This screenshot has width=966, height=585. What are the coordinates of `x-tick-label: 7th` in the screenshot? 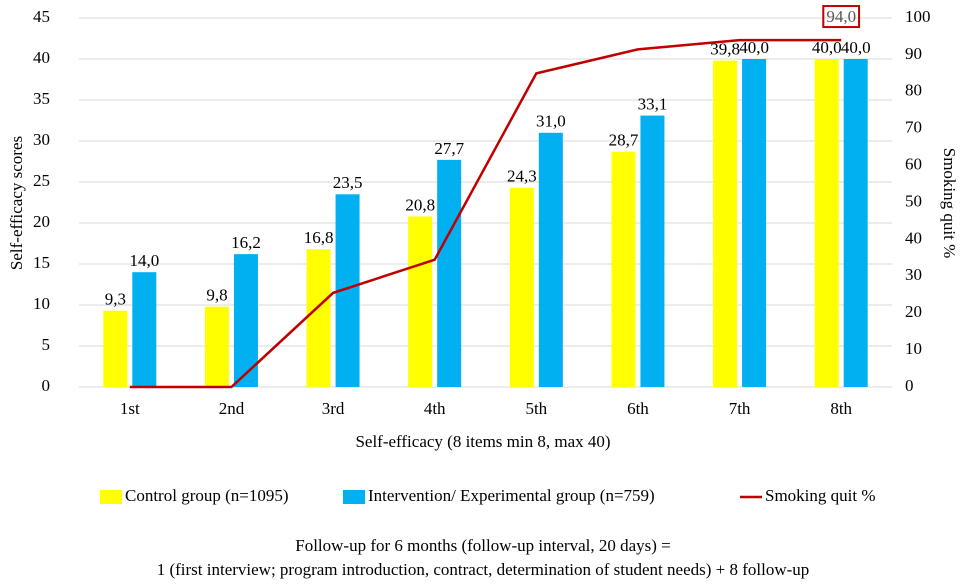 It's located at (740, 408).